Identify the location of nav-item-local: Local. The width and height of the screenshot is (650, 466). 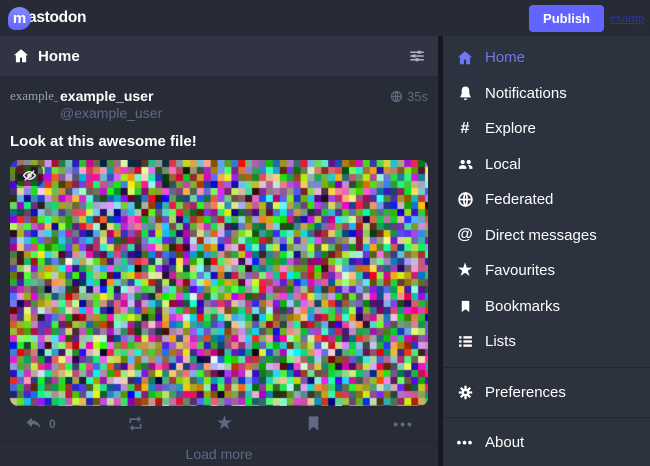
(546, 165).